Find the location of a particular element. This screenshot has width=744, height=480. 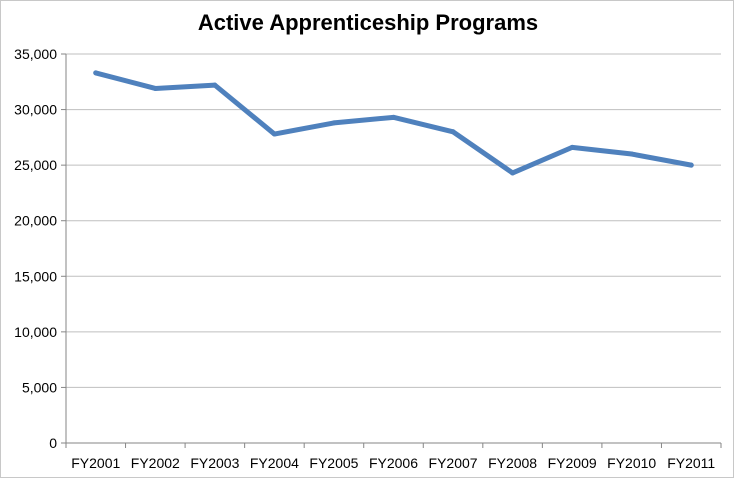

x-tick-label: FY2003 is located at coordinates (214, 463).